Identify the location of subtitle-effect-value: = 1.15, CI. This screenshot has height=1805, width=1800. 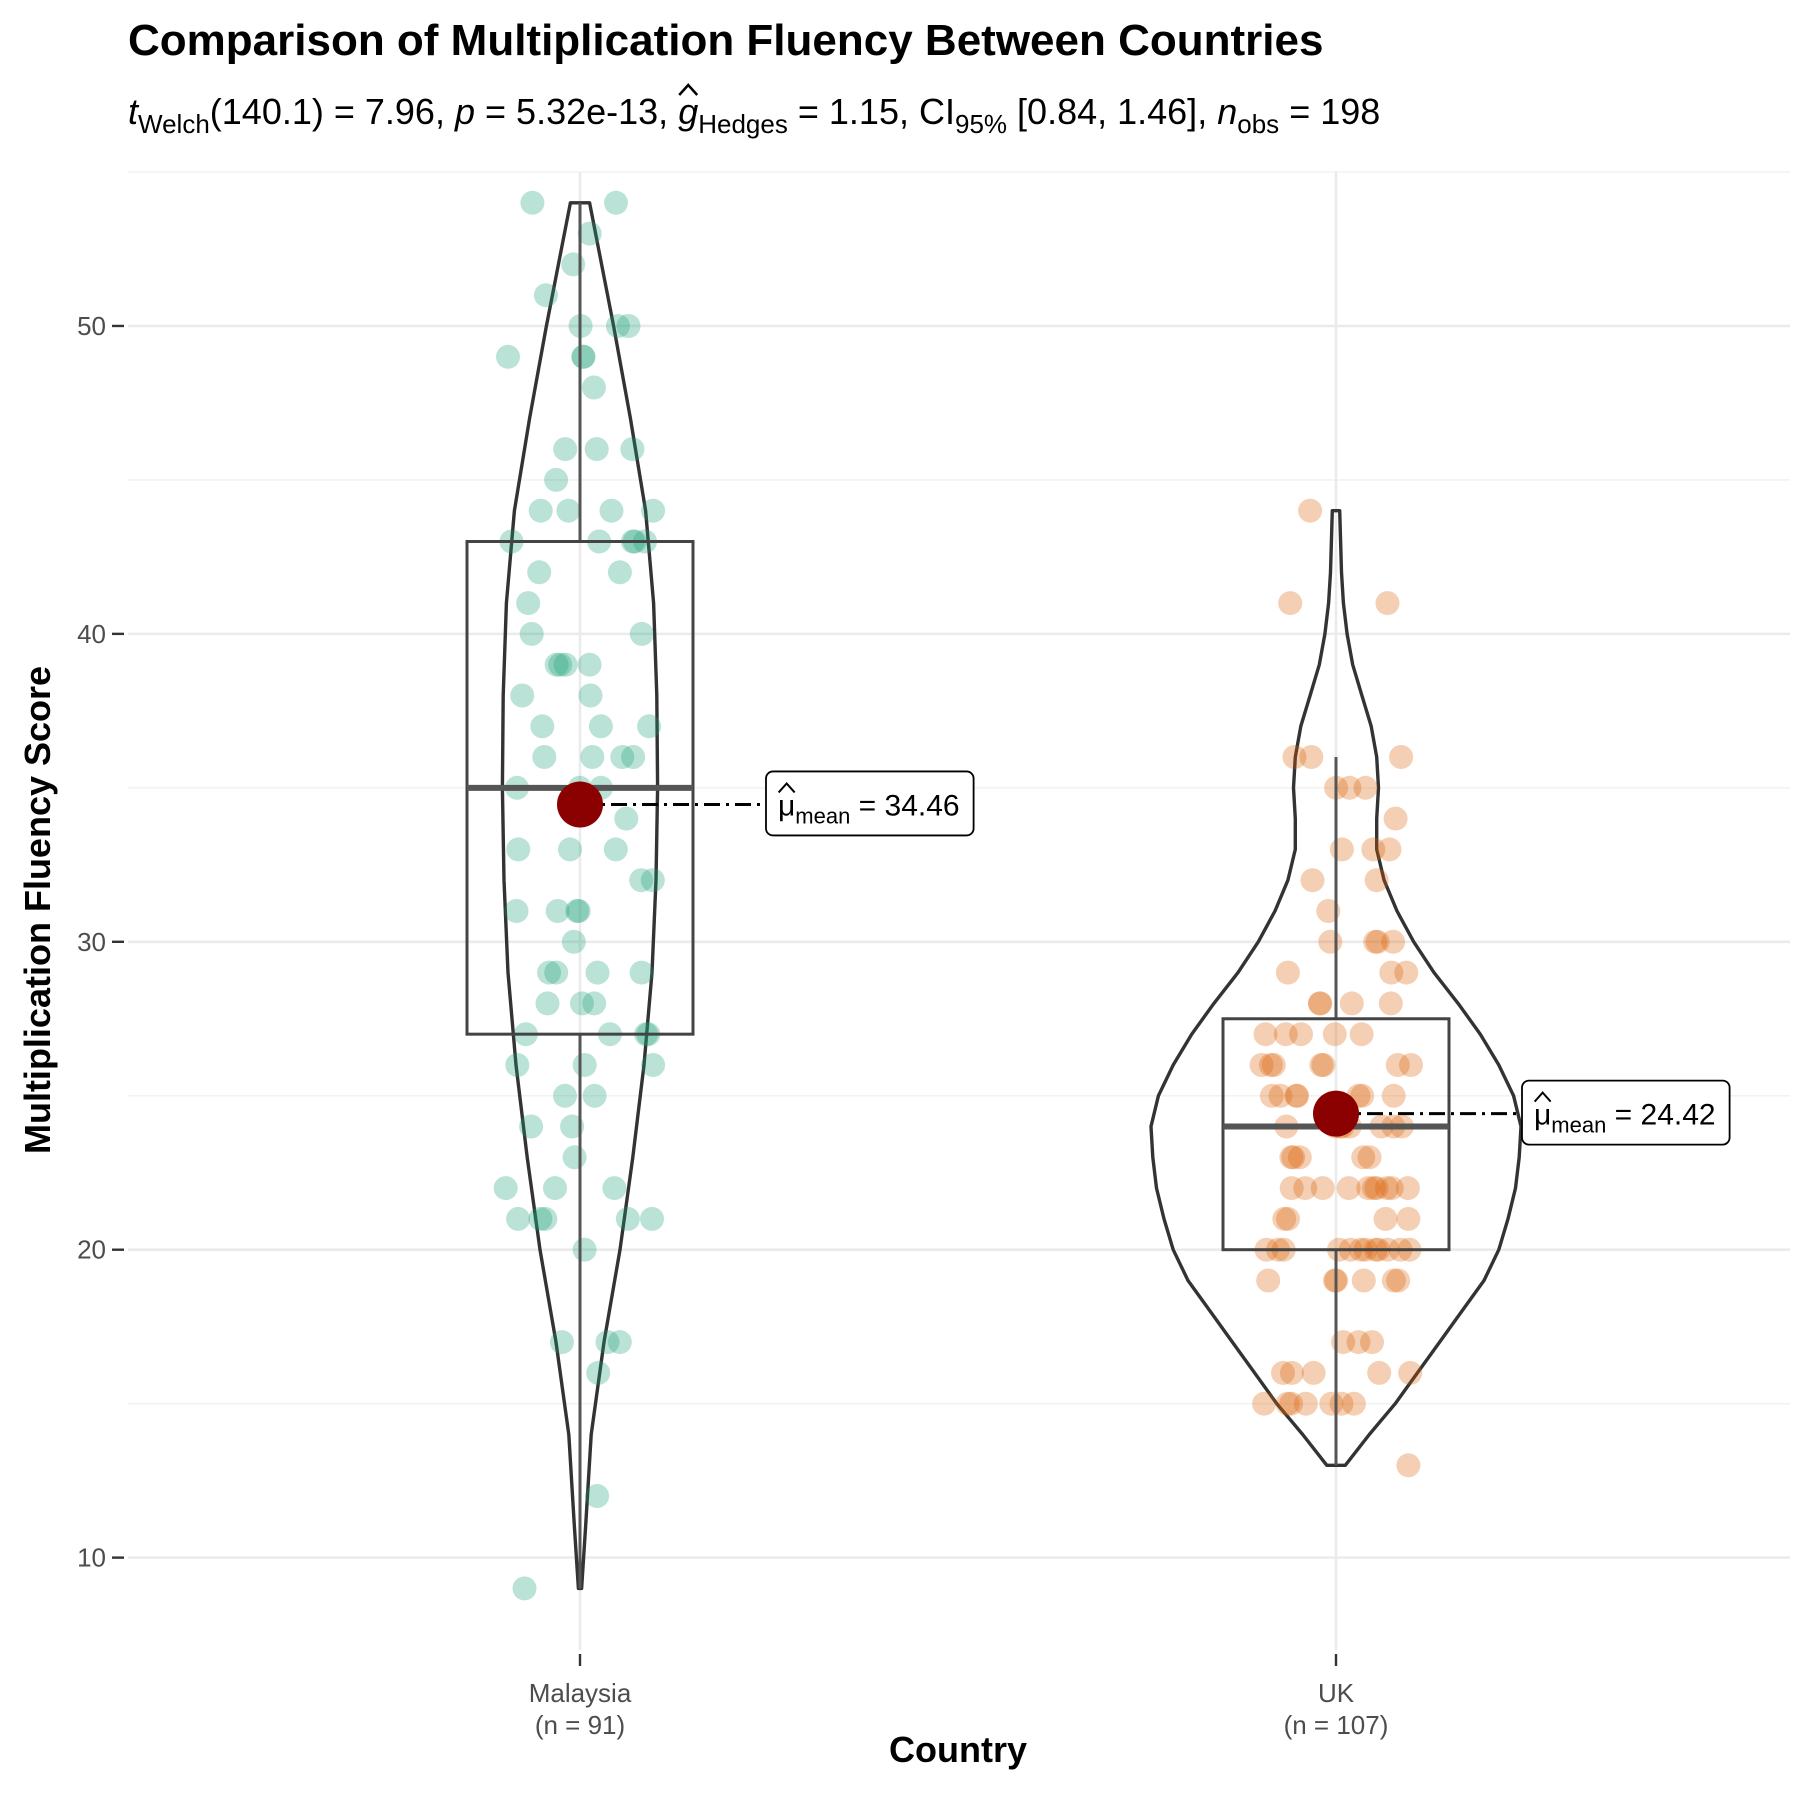
(876, 111).